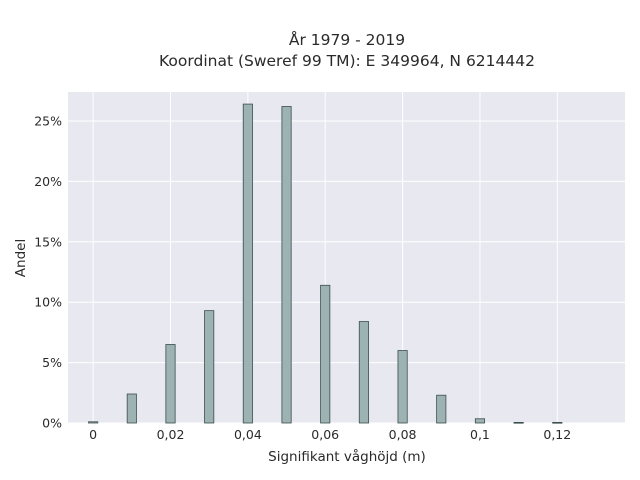  I want to click on x-tick-label: 0, so click(93, 434).